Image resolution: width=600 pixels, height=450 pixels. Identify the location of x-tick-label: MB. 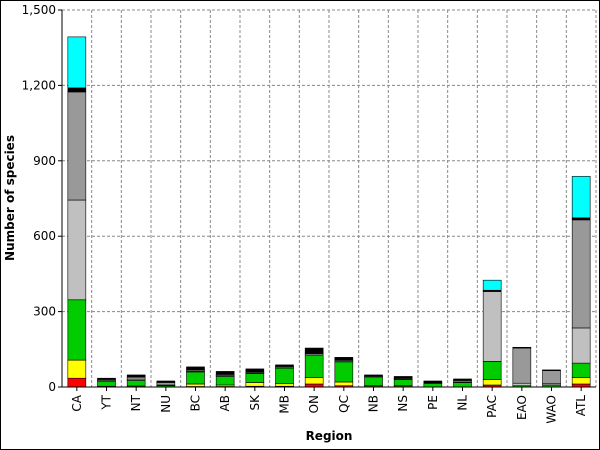
(285, 404).